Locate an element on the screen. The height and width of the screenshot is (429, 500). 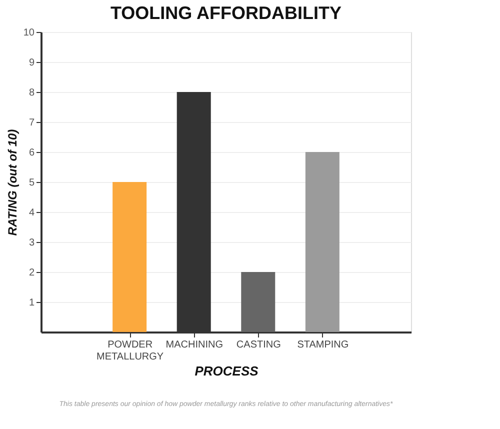
x-tick-label: STAMPING is located at coordinates (323, 345).